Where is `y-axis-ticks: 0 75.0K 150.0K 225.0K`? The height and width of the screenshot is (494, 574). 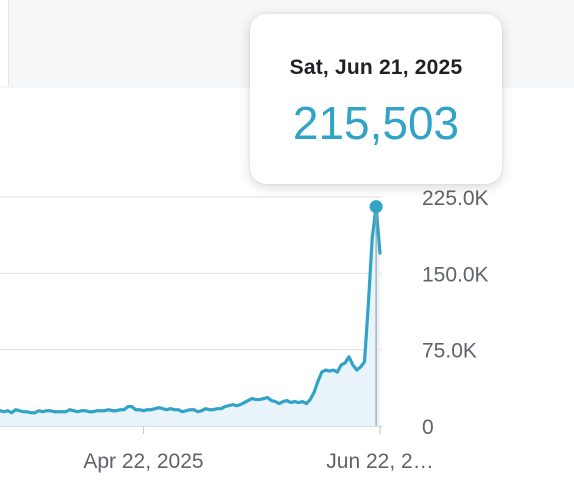 y-axis-ticks: 0 75.0K 150.0K 225.0K is located at coordinates (455, 313).